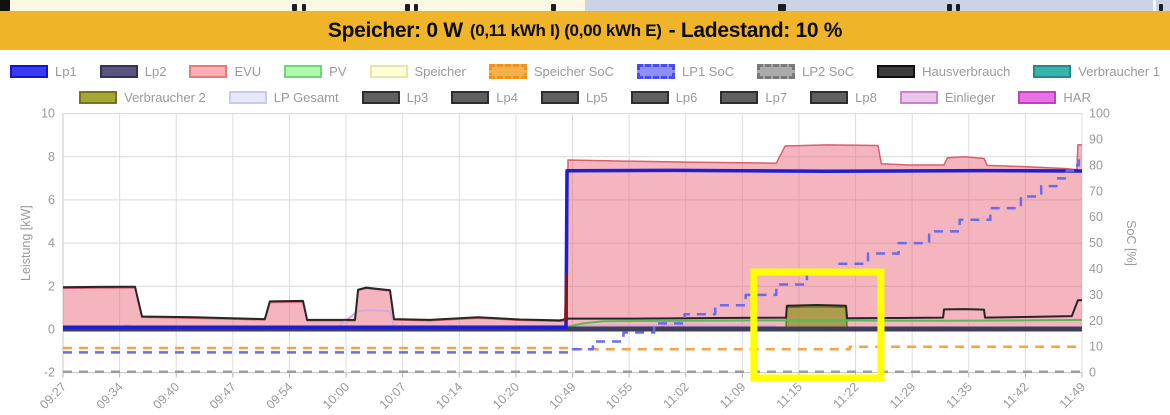  Describe the element at coordinates (417, 71) in the screenshot. I see `legend-item-speicher: Speicher` at that location.